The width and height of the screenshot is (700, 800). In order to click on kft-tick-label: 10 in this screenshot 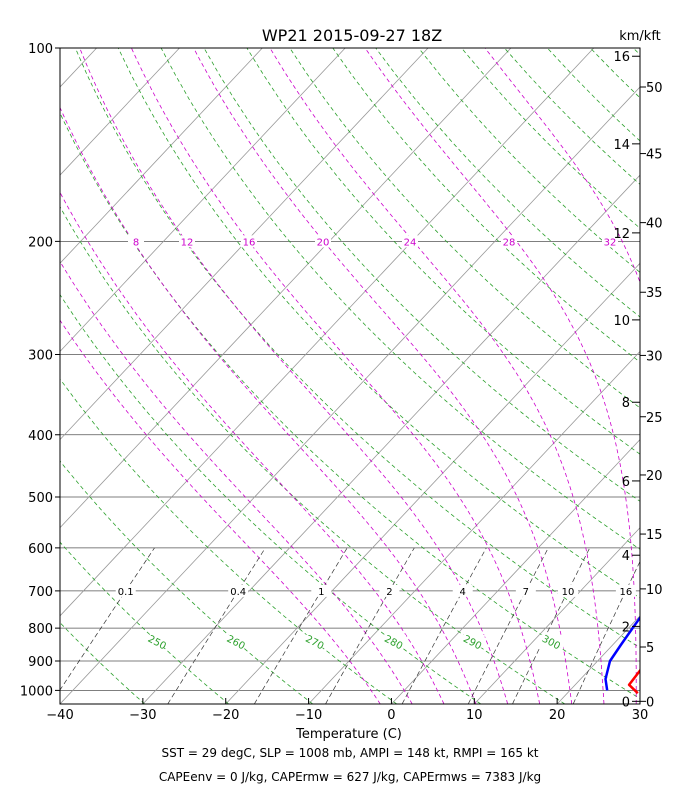, I will do `click(654, 590)`.